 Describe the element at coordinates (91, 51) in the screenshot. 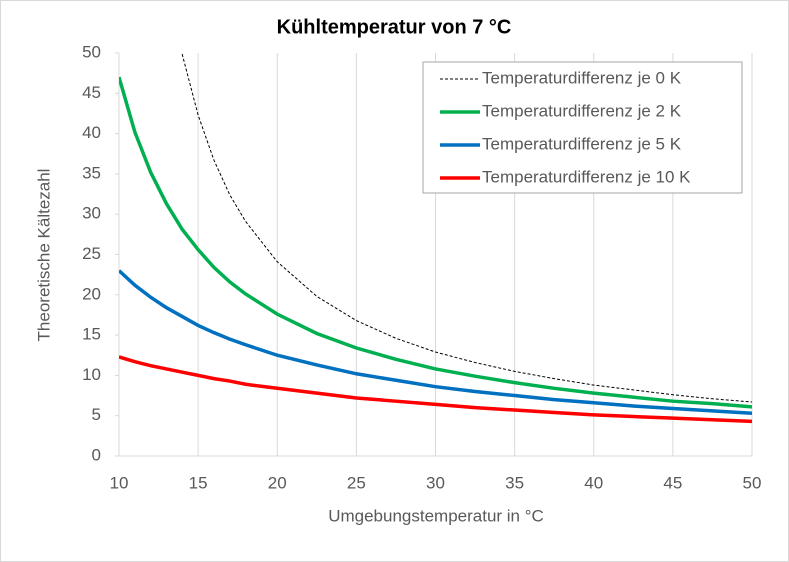

I see `y-tick-label: 50` at that location.